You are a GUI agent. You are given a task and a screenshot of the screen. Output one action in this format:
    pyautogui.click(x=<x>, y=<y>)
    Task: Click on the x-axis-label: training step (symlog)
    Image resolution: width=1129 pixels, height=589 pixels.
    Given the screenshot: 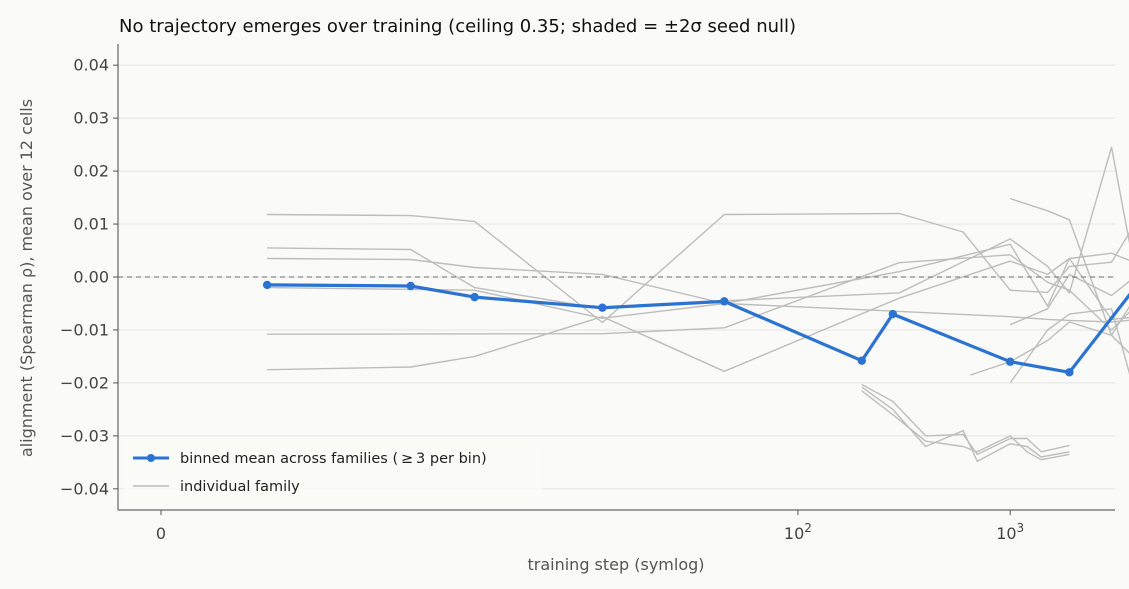 What is the action you would take?
    pyautogui.click(x=615, y=564)
    